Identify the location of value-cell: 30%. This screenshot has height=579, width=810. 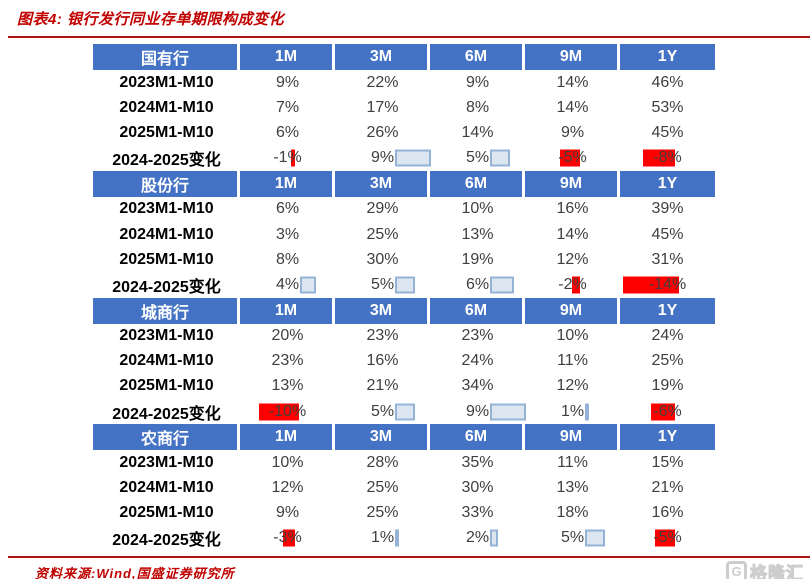
(477, 487).